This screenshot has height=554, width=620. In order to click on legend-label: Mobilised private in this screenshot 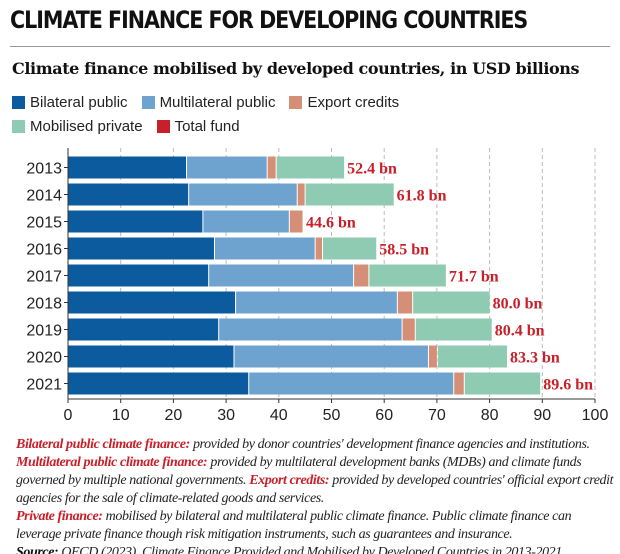, I will do `click(86, 126)`.